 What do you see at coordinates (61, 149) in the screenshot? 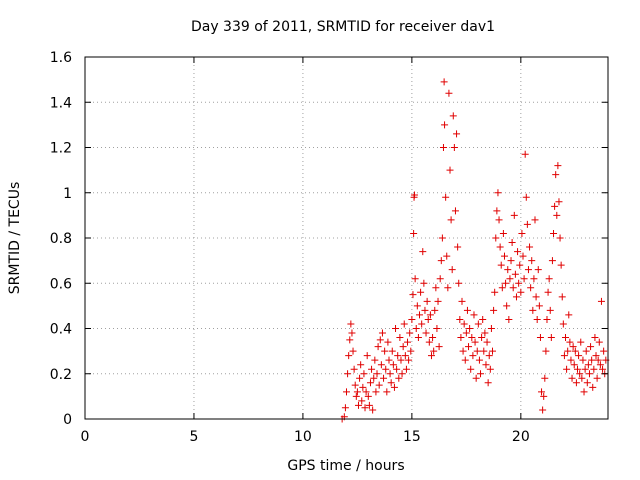
I see `y-tick-label: 1.2` at bounding box center [61, 149].